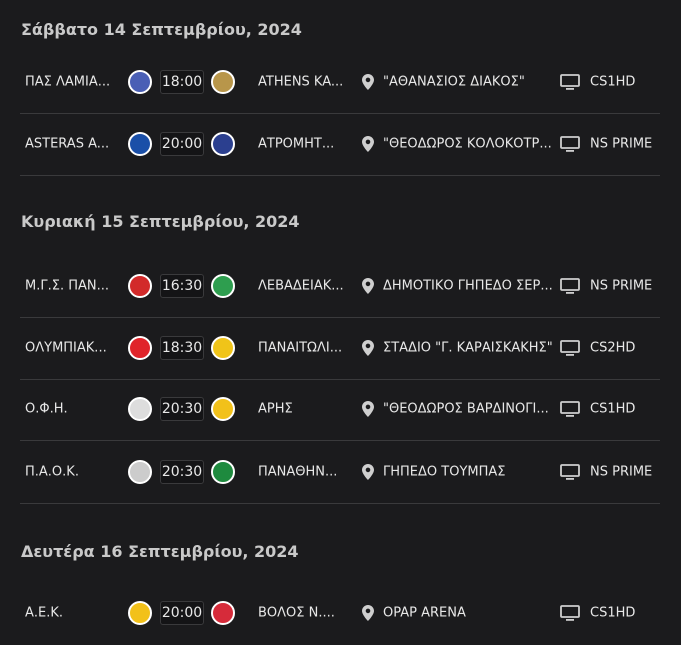  What do you see at coordinates (182, 348) in the screenshot?
I see `match-time: 18:30` at bounding box center [182, 348].